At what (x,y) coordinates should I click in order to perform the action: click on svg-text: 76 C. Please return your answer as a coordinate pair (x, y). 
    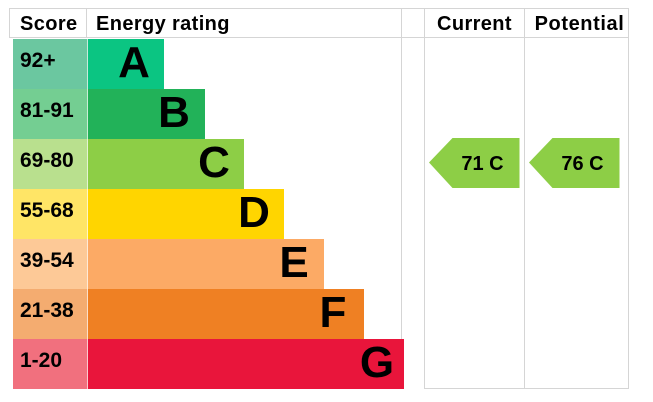
    Looking at the image, I should click on (582, 164).